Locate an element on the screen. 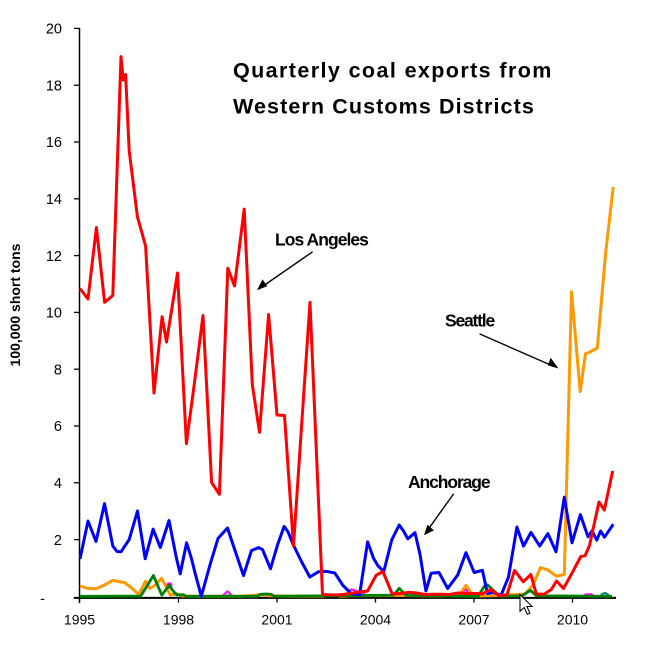 The width and height of the screenshot is (661, 660). svg-text: 14 is located at coordinates (54, 200).